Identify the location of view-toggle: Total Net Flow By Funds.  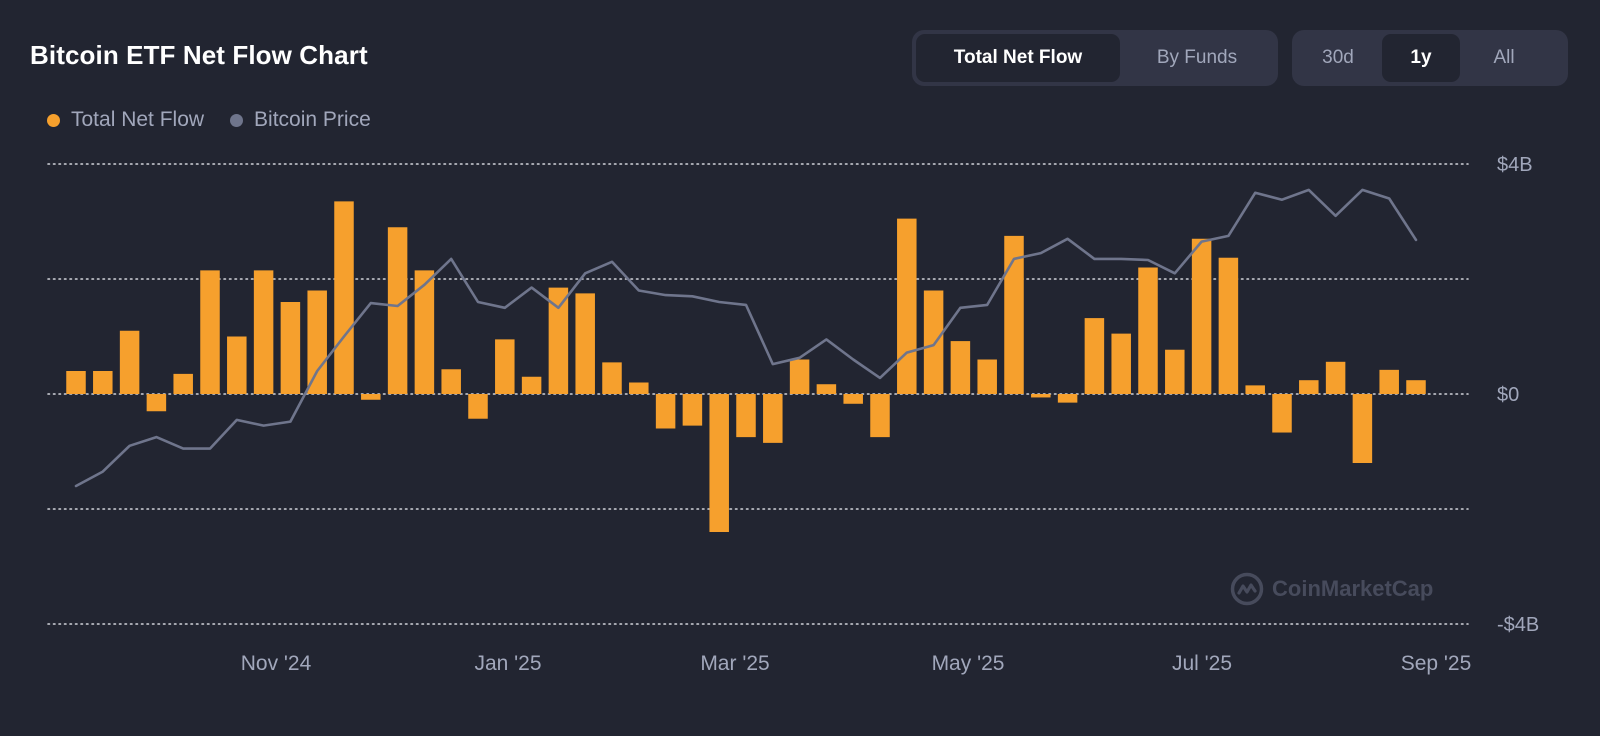
(1095, 58).